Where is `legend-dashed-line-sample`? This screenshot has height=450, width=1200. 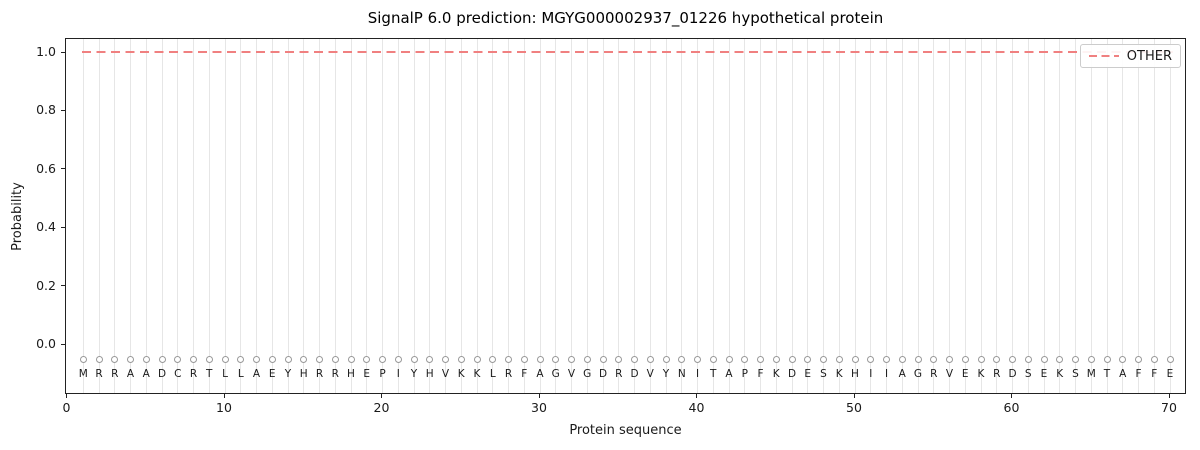
legend-dashed-line-sample is located at coordinates (1103, 56).